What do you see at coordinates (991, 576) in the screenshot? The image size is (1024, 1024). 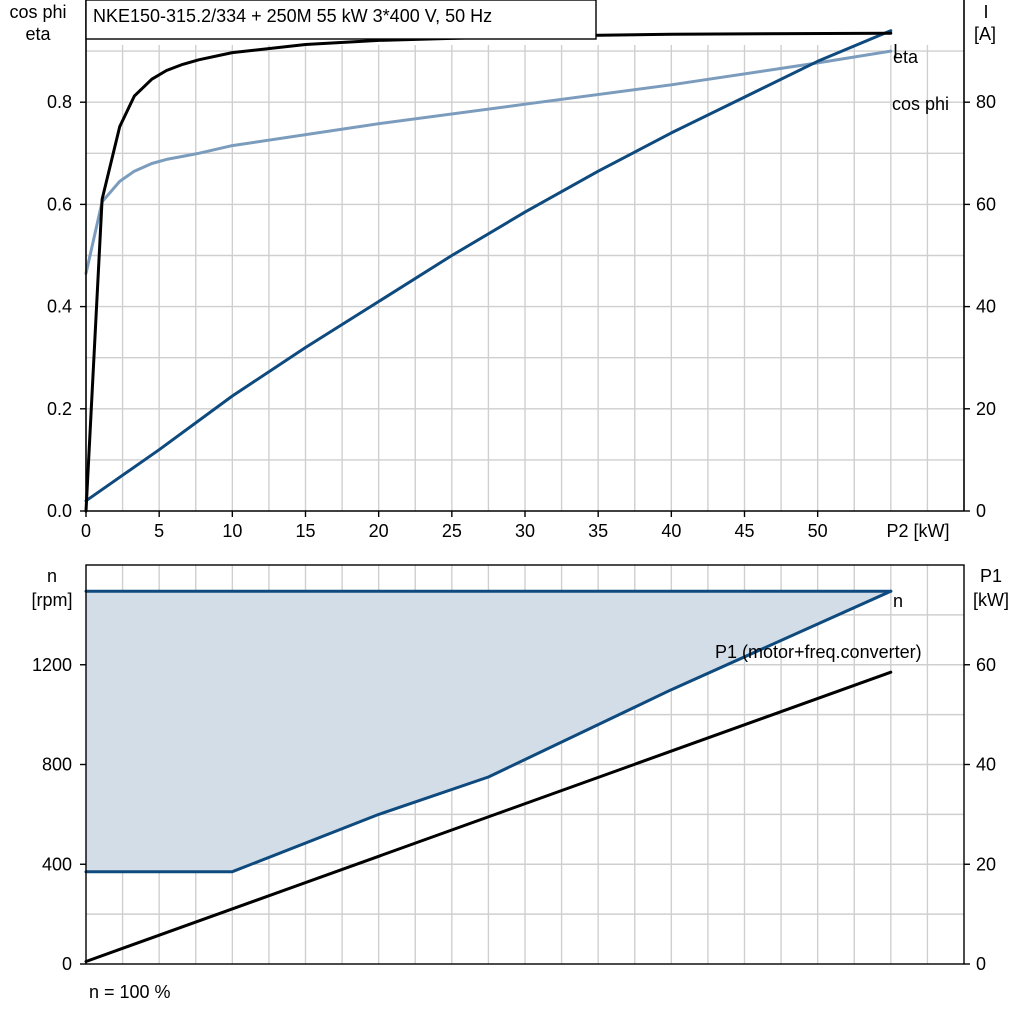 I see `bottom-right-axis-label-line1: P1` at bounding box center [991, 576].